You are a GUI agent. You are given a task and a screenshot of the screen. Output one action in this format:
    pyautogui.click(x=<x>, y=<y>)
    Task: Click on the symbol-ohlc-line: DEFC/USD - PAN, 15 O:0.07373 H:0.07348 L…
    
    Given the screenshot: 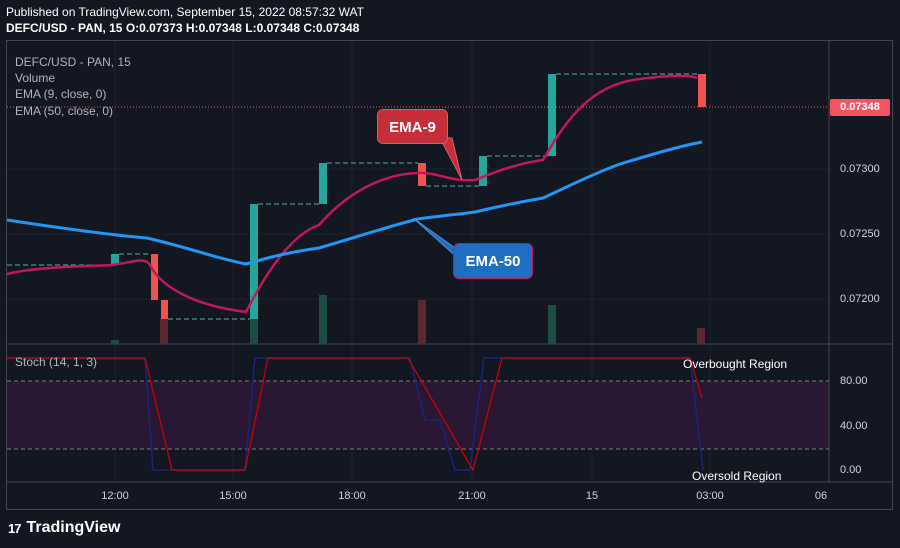 What is the action you would take?
    pyautogui.click(x=182, y=28)
    